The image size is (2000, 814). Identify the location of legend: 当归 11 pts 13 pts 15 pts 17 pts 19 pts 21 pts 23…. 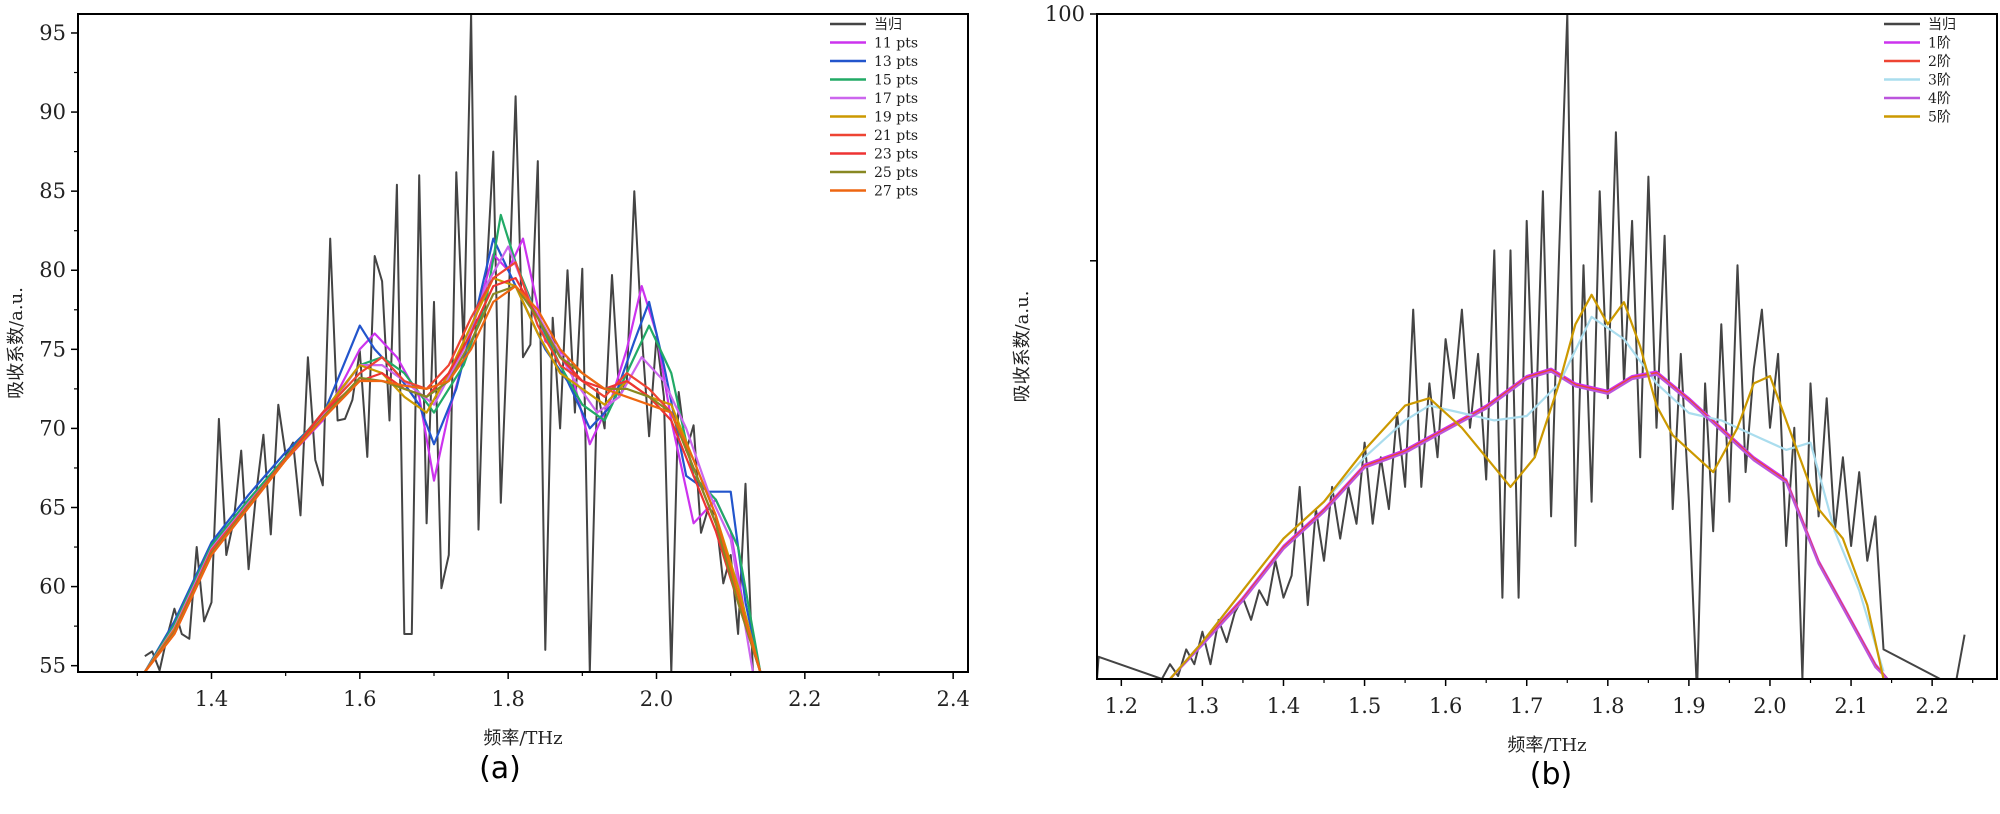
(874, 108).